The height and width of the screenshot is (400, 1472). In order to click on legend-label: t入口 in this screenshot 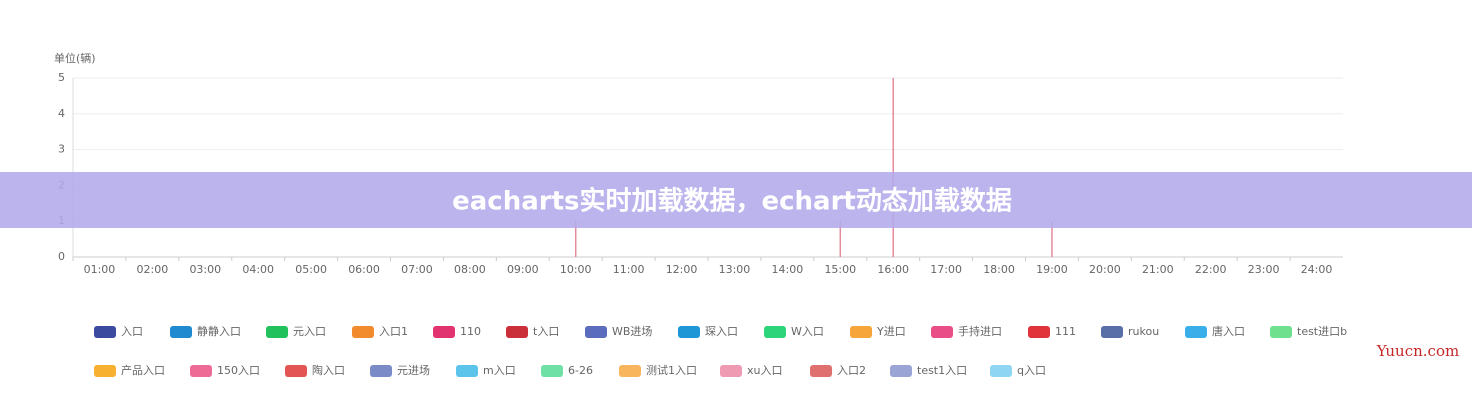, I will do `click(546, 331)`.